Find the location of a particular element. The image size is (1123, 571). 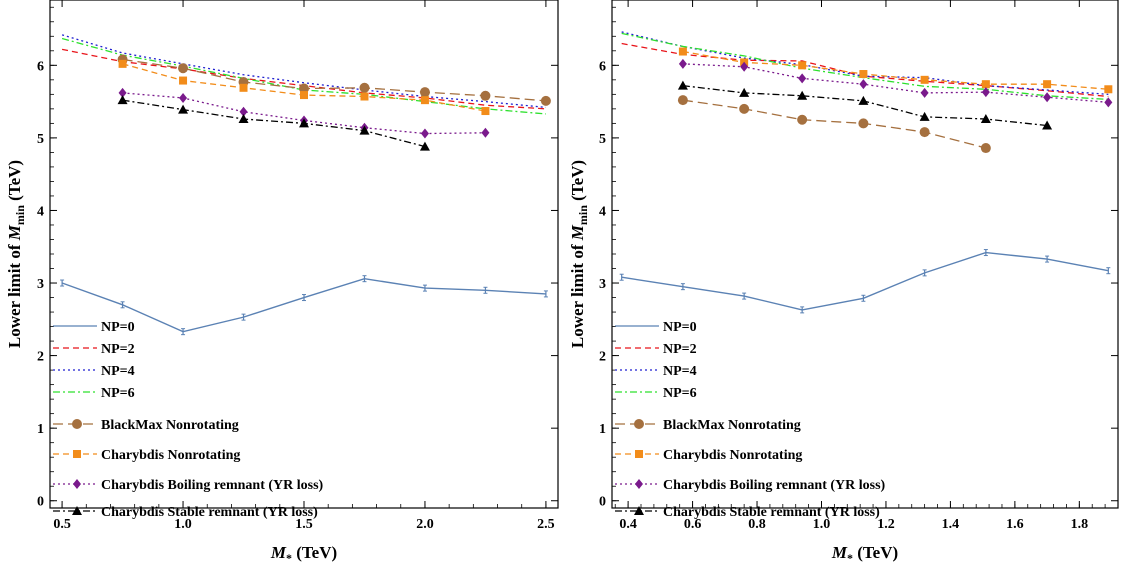

x-tick-label: 2.5 is located at coordinates (546, 524).